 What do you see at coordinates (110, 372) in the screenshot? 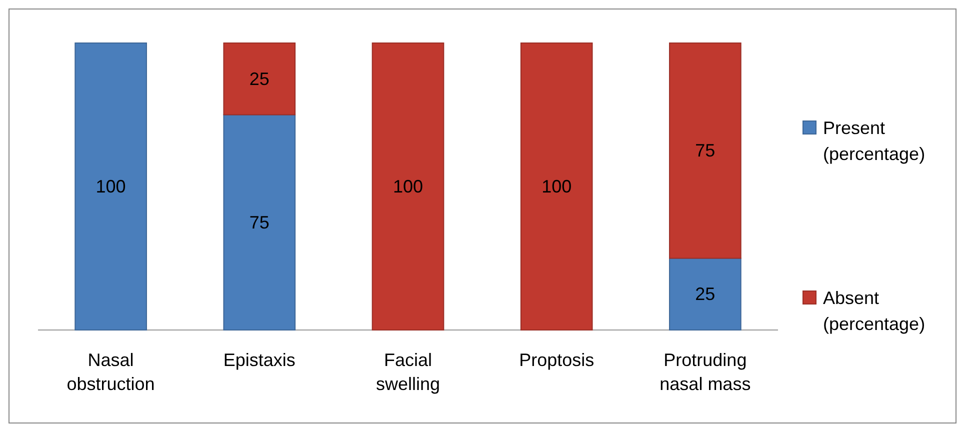
I see `x-tick-label: Nasal obstruction` at bounding box center [110, 372].